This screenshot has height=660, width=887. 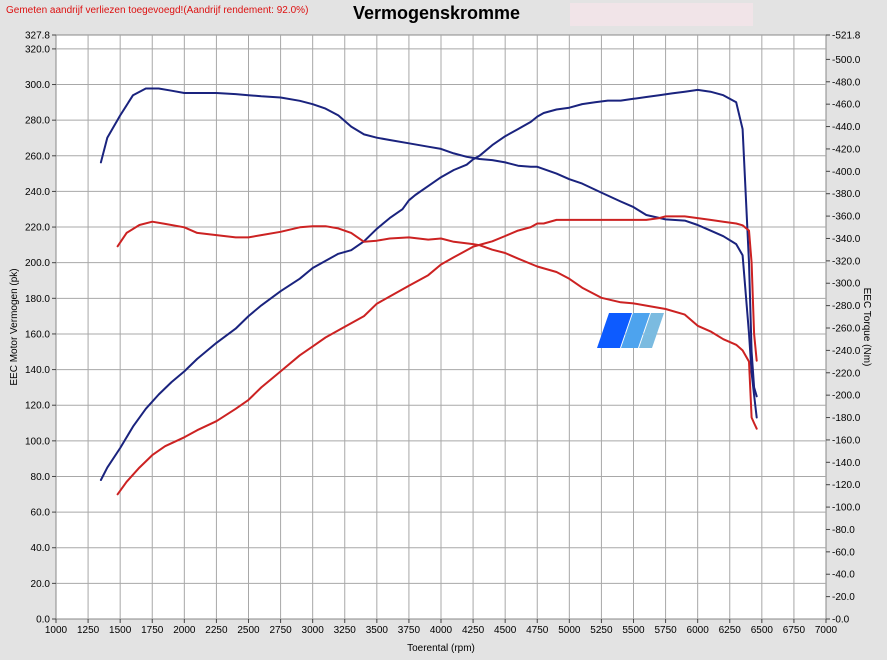 I want to click on y2-tick-label: -420.0, so click(x=846, y=149).